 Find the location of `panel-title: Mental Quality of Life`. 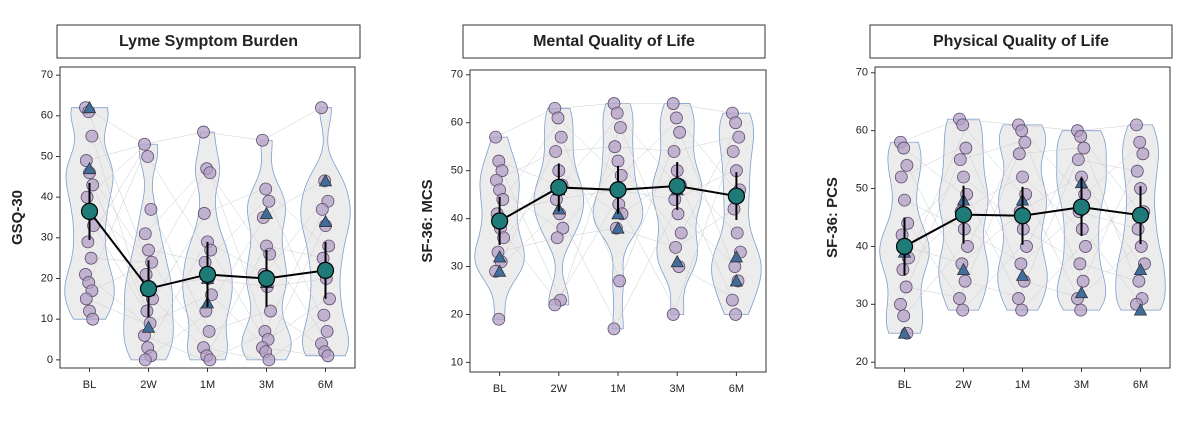

panel-title: Mental Quality of Life is located at coordinates (614, 41).